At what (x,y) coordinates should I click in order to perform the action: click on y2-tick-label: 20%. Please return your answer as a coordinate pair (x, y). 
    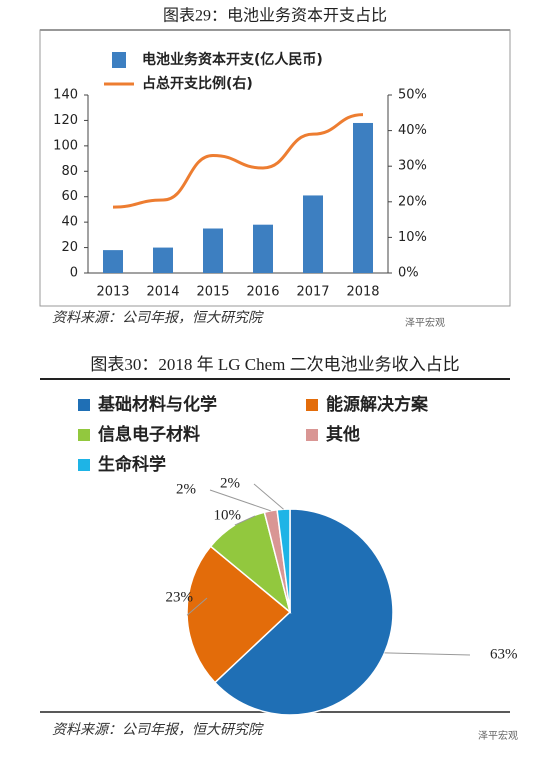
    Looking at the image, I should click on (412, 201).